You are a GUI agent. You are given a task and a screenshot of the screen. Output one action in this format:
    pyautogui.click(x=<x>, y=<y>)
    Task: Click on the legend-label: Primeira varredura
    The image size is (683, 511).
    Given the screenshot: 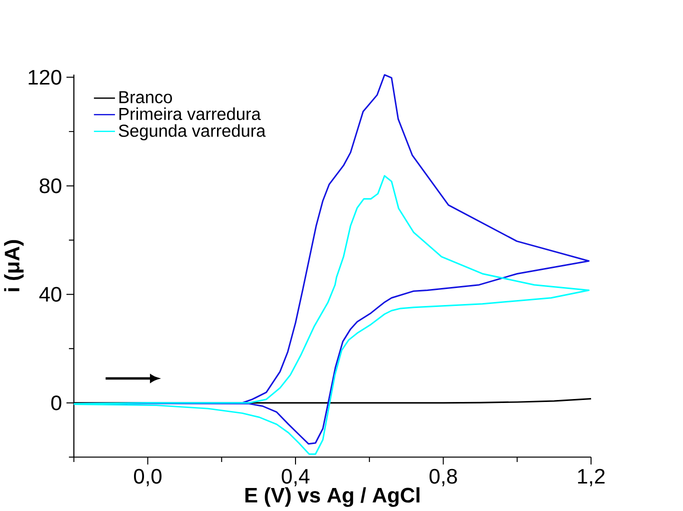 What is the action you would take?
    pyautogui.click(x=190, y=113)
    